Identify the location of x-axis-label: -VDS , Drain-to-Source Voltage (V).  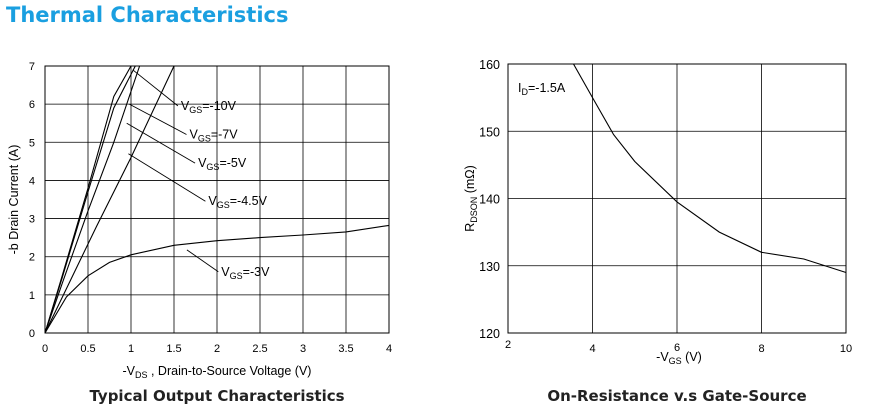
(217, 372).